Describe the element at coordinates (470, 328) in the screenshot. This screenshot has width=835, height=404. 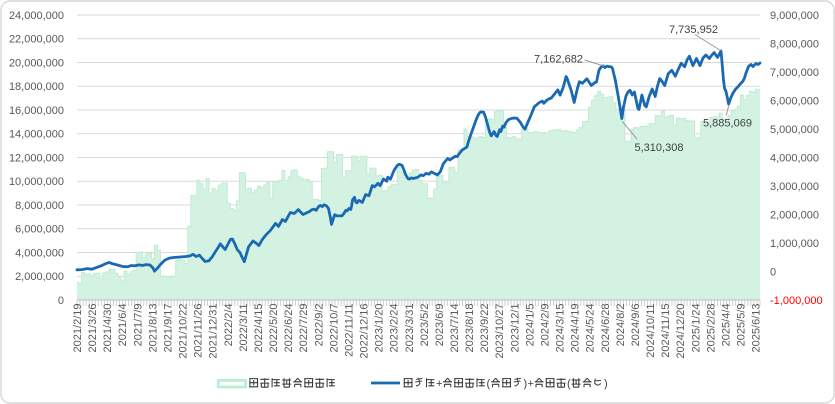
I see `svg-text: 2023/8/18` at that location.